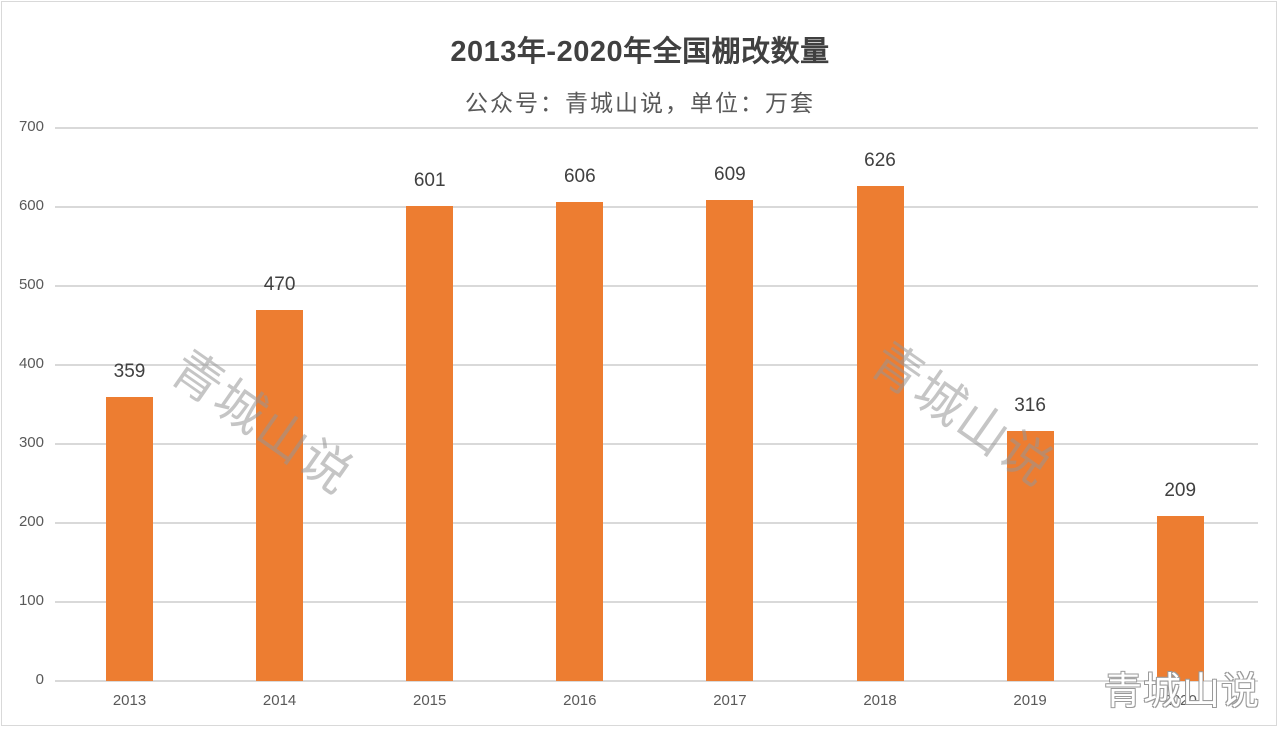  What do you see at coordinates (579, 177) in the screenshot?
I see `data-label: 606` at bounding box center [579, 177].